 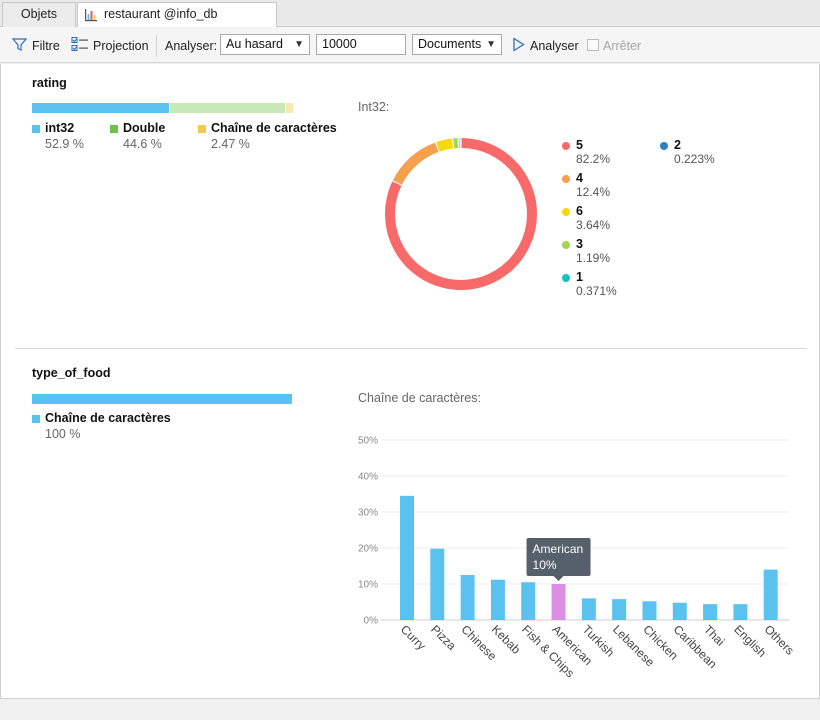 What do you see at coordinates (558, 549) in the screenshot?
I see `tooltip-label: American` at bounding box center [558, 549].